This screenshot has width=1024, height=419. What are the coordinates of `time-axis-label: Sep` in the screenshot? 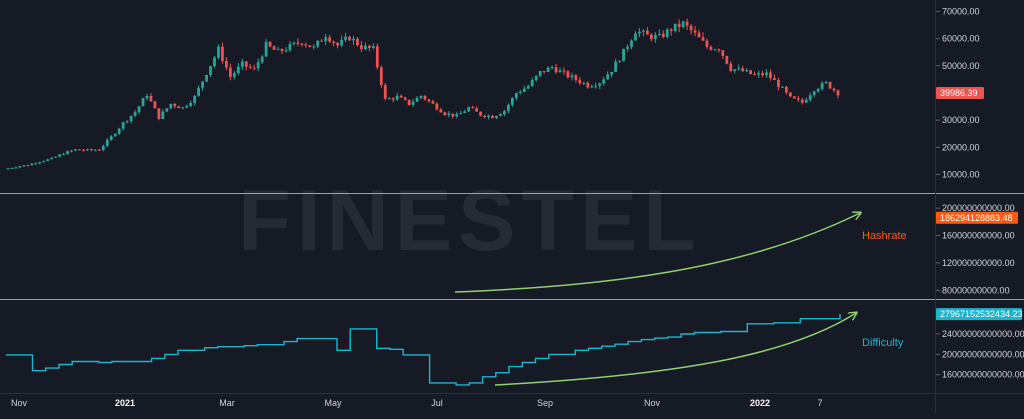 It's located at (545, 403).